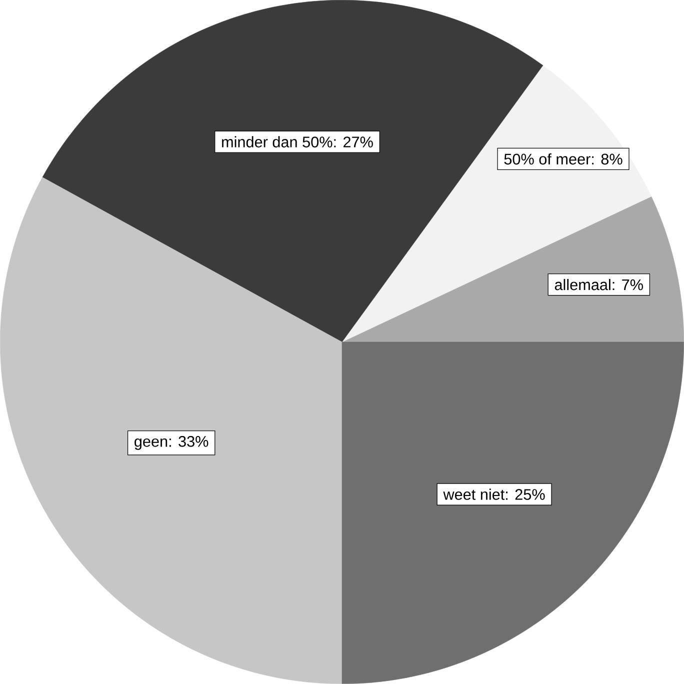 This screenshot has width=684, height=684. Describe the element at coordinates (563, 159) in the screenshot. I see `slice-label: 50% of meer: 8%` at that location.